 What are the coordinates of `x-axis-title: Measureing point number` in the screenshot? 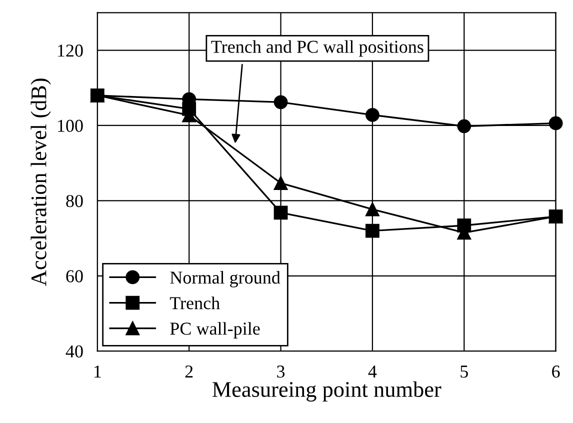 It's located at (327, 391).